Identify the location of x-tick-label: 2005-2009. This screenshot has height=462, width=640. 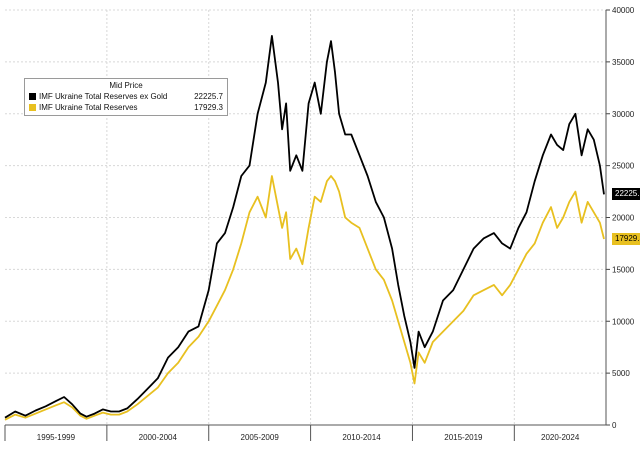
(260, 437).